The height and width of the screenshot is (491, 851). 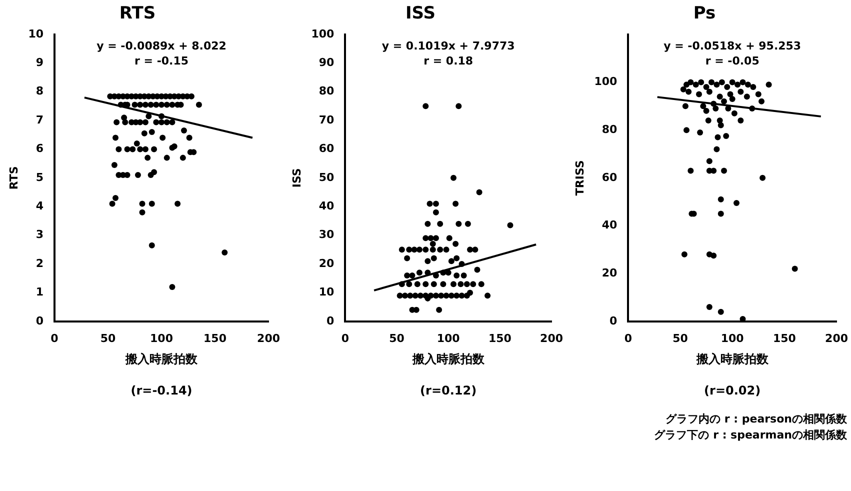 I want to click on annotation: r = -0.15, so click(x=161, y=61).